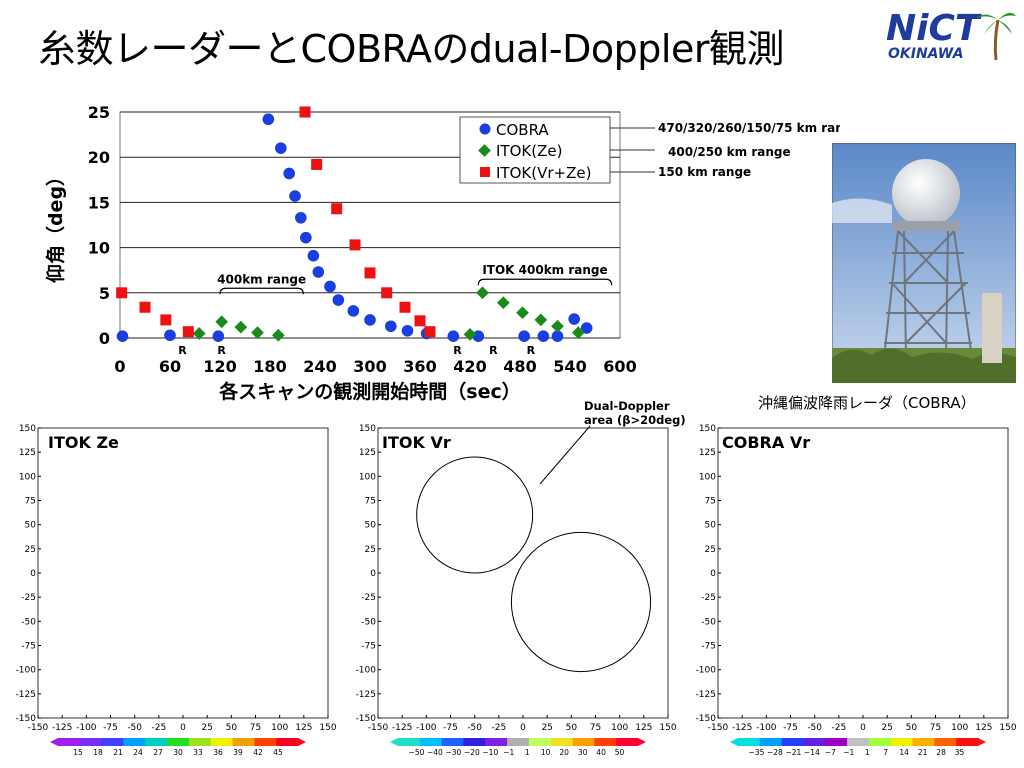 Image resolution: width=1024 pixels, height=768 pixels. What do you see at coordinates (375, 366) in the screenshot?
I see `x-axis-ticks: 0 60 120 180 240 300 360 420 480 540 600` at bounding box center [375, 366].